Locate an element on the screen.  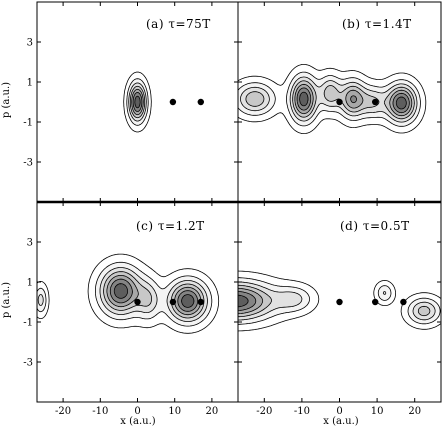
panel-title-a: (a) τ=75T is located at coordinates (178, 24).